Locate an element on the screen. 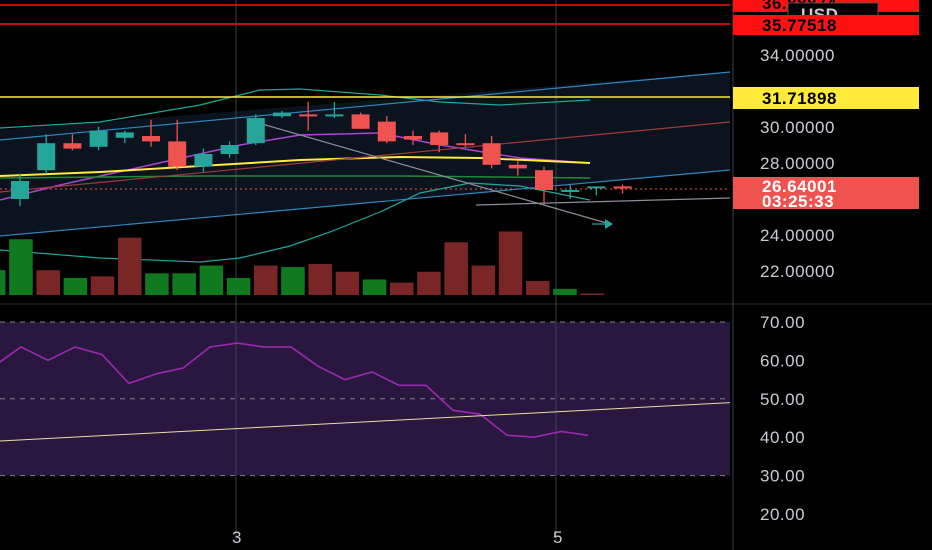  price-tag-resistance: 35.77518 is located at coordinates (799, 25).